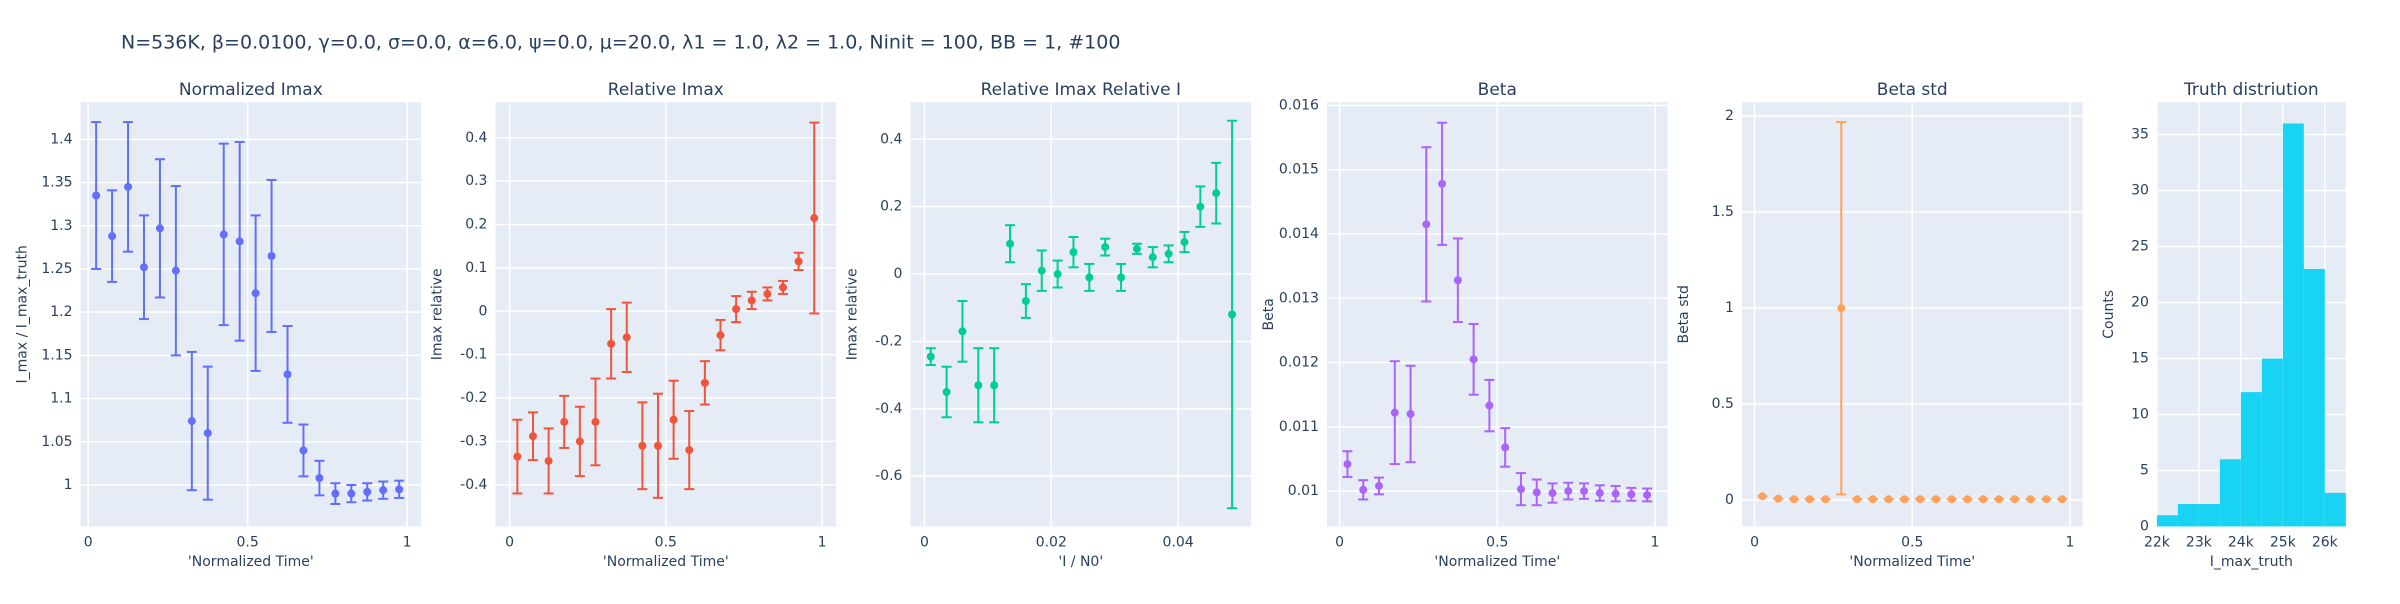 This screenshot has width=2400, height=604. I want to click on x-tick-label: 0.04, so click(1178, 542).